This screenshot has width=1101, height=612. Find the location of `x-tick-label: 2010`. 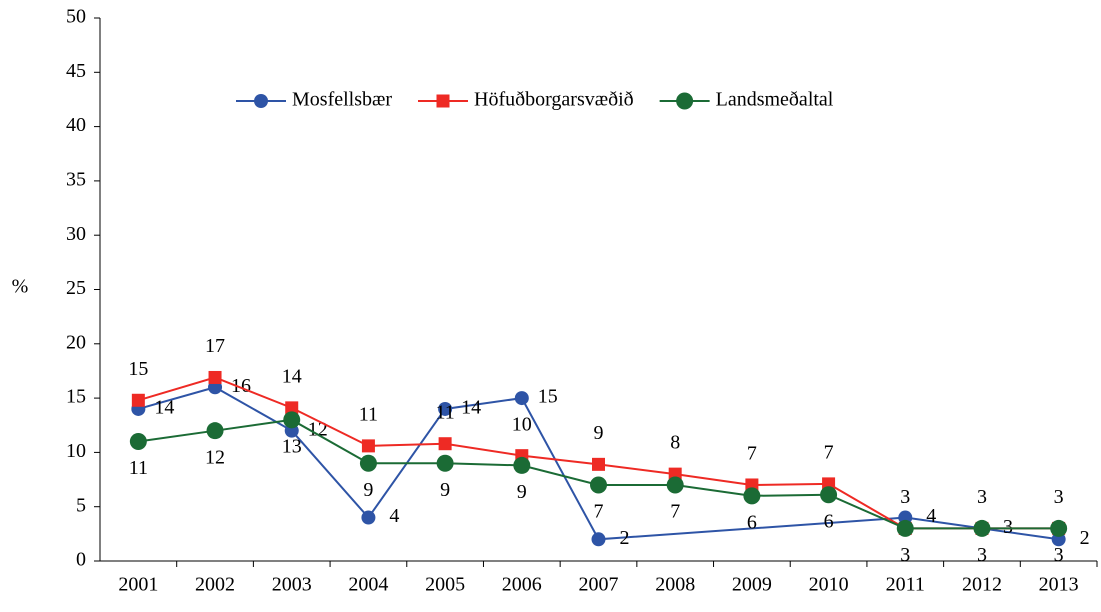

x-tick-label: 2010 is located at coordinates (829, 585).